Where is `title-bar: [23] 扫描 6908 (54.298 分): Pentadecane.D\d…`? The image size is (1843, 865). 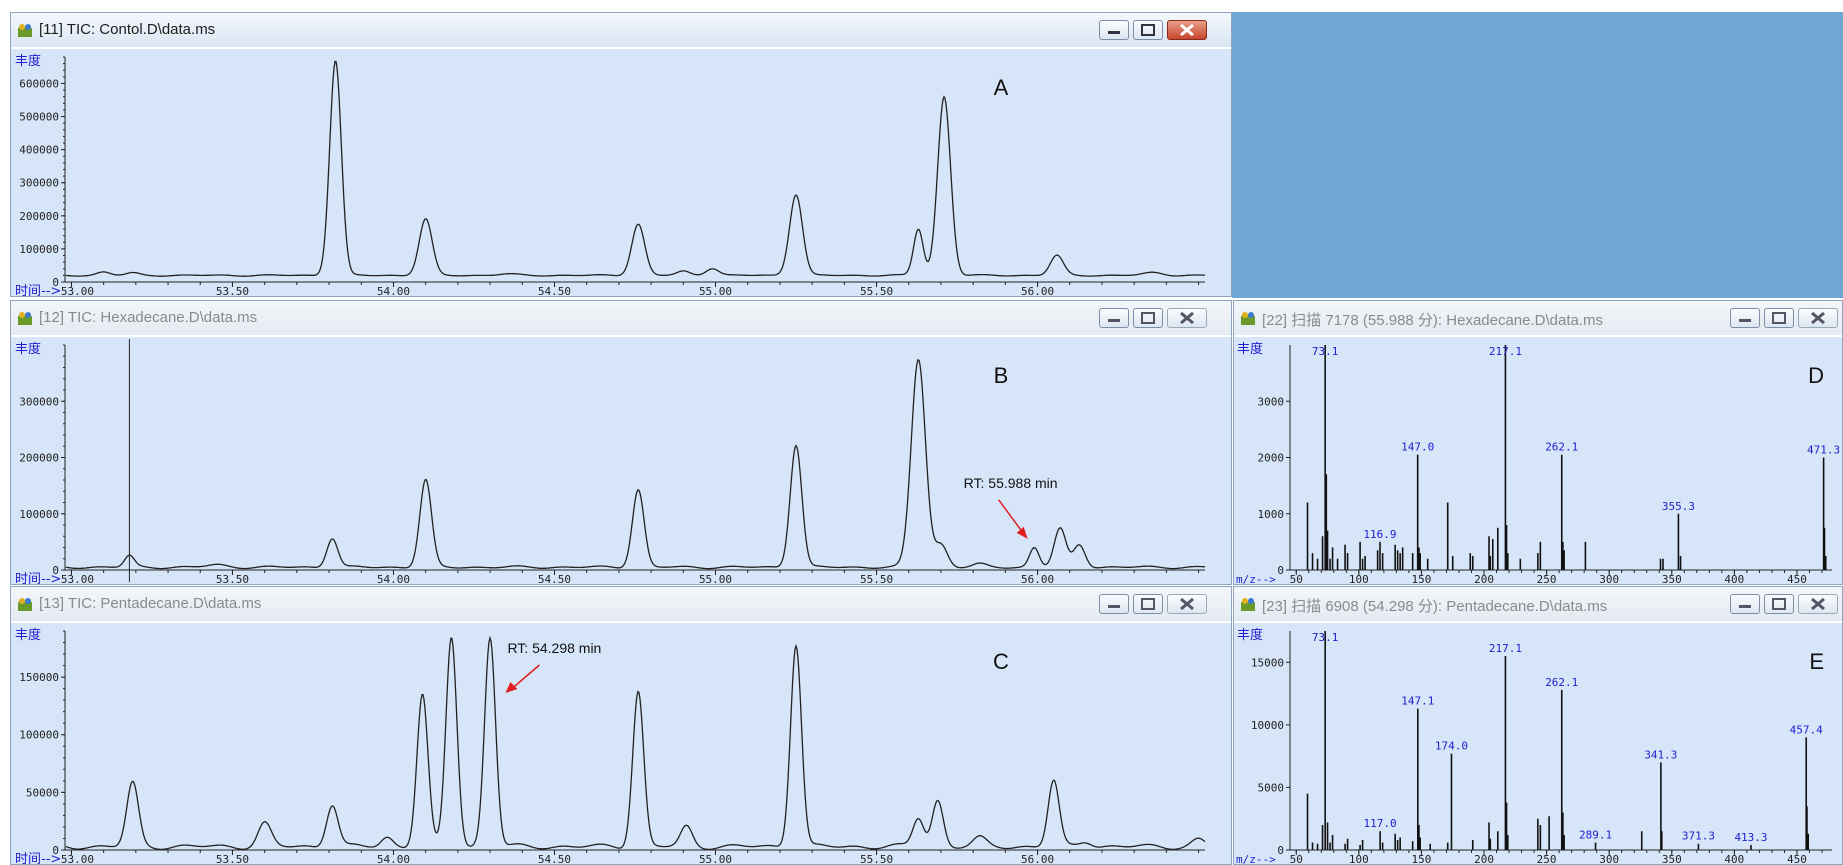
title-bar: [23] 扫描 6908 (54.298 分): Pentadecane.D\d… is located at coordinates (1538, 604).